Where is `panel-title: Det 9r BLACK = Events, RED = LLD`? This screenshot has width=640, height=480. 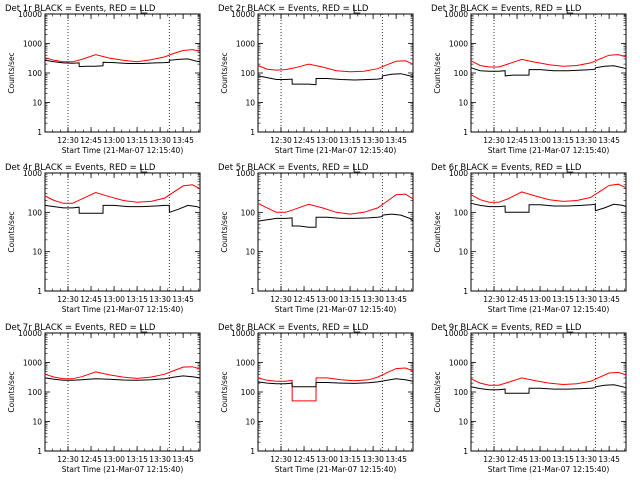 panel-title: Det 9r BLACK = Events, RED = LLD is located at coordinates (506, 328).